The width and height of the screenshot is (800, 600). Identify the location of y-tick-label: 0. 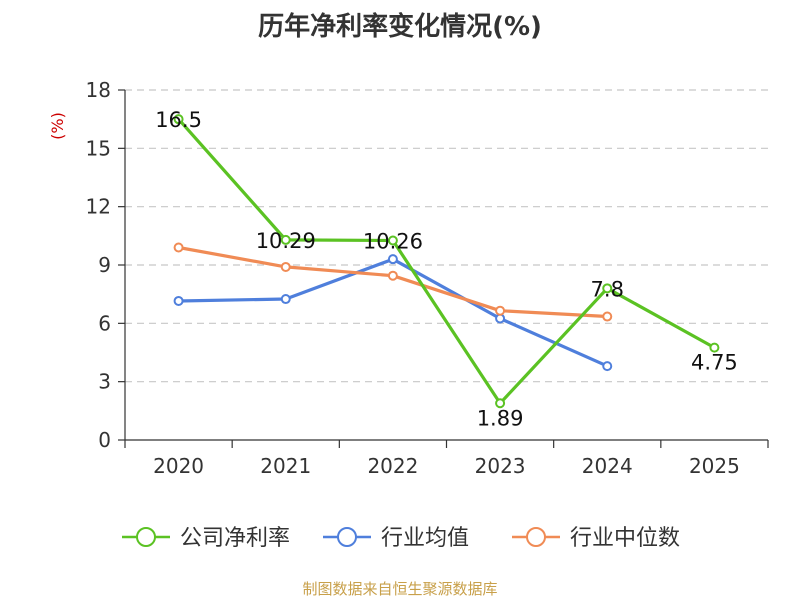
(104, 440).